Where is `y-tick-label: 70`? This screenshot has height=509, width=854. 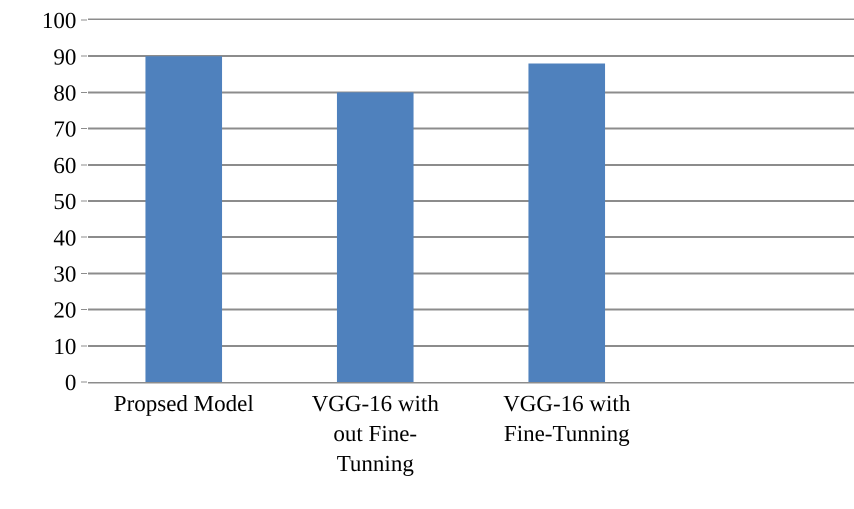 y-tick-label: 70 is located at coordinates (64, 129).